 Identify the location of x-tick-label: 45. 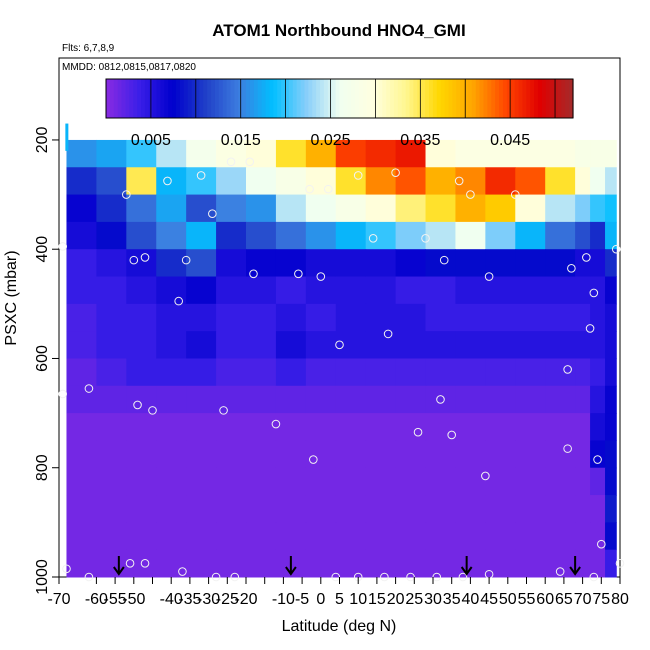
(489, 599).